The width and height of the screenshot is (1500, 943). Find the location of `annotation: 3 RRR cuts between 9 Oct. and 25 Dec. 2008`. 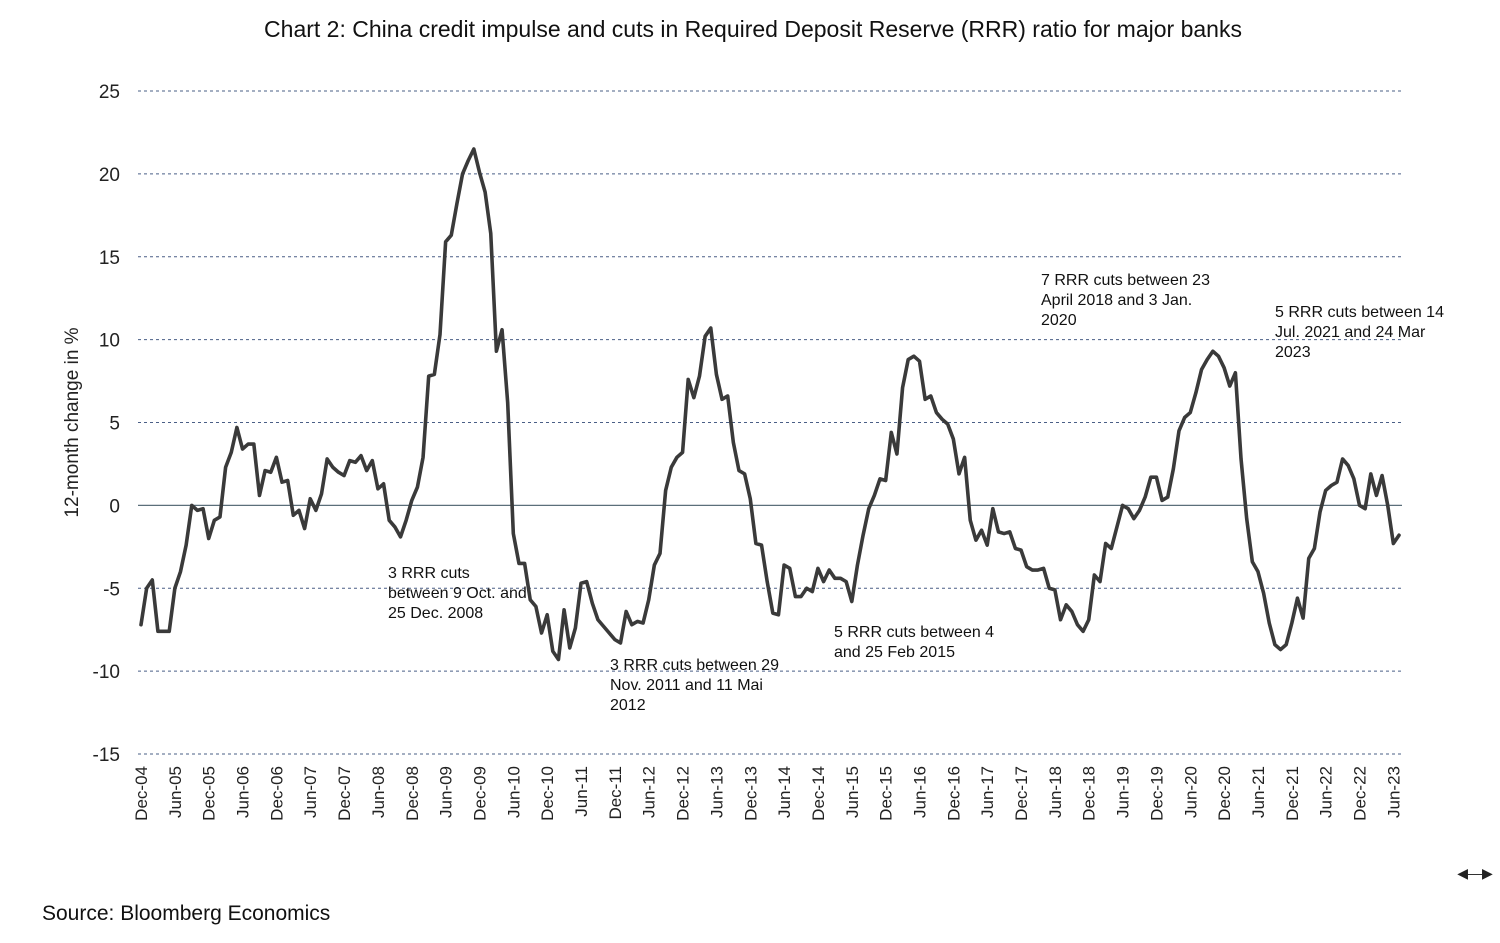

annotation: 3 RRR cuts between 9 Oct. and 25 Dec. 2008 is located at coordinates (457, 593).